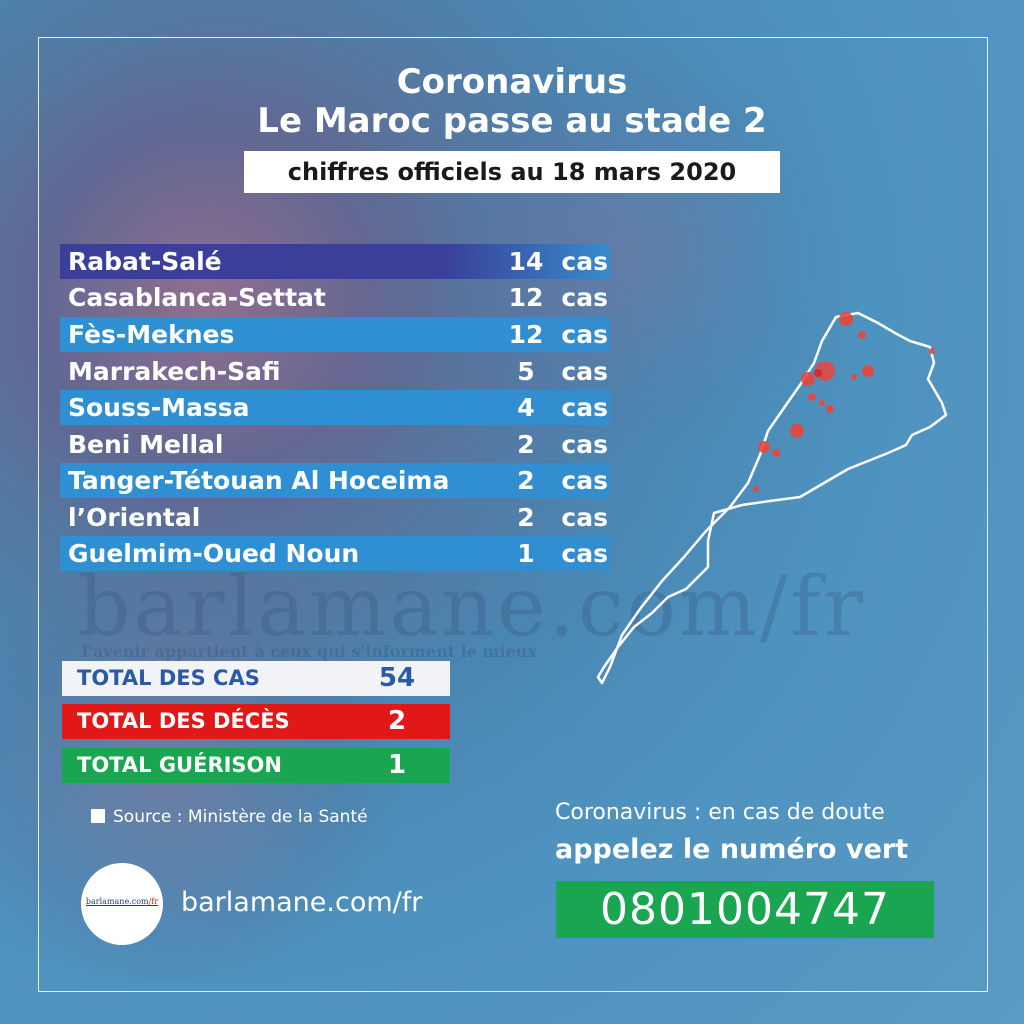 Image resolution: width=1024 pixels, height=1024 pixels. I want to click on source-text: Source : Ministère de la Santé, so click(240, 817).